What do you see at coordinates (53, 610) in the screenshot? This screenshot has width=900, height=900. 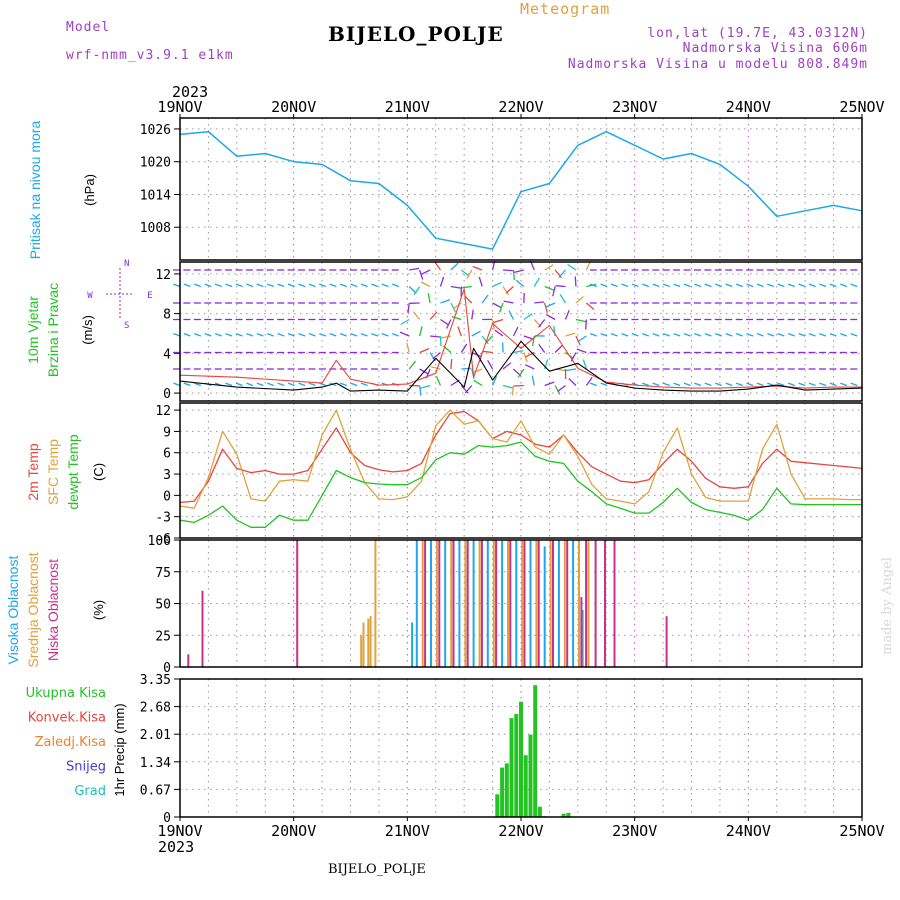 I see `ylabel-cloud-low: Niska Oblacnost` at bounding box center [53, 610].